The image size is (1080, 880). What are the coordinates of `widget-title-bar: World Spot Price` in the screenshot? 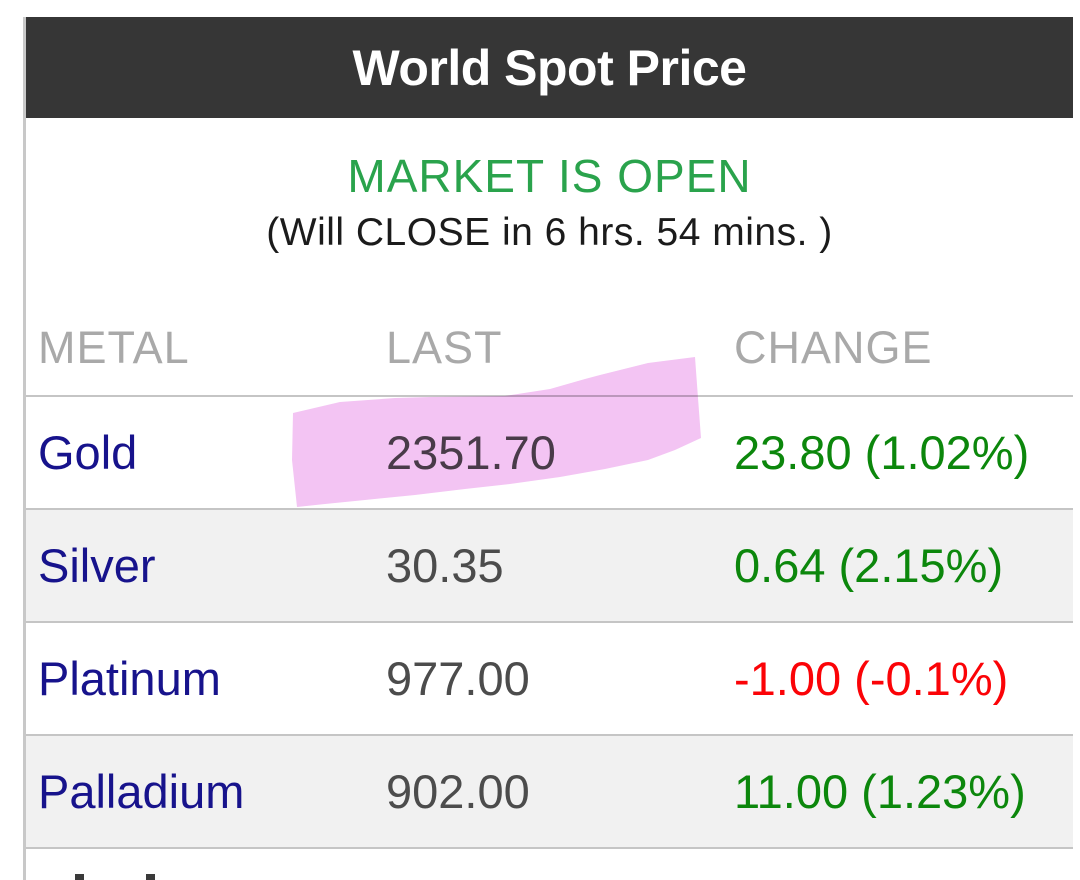 It's located at (549, 67).